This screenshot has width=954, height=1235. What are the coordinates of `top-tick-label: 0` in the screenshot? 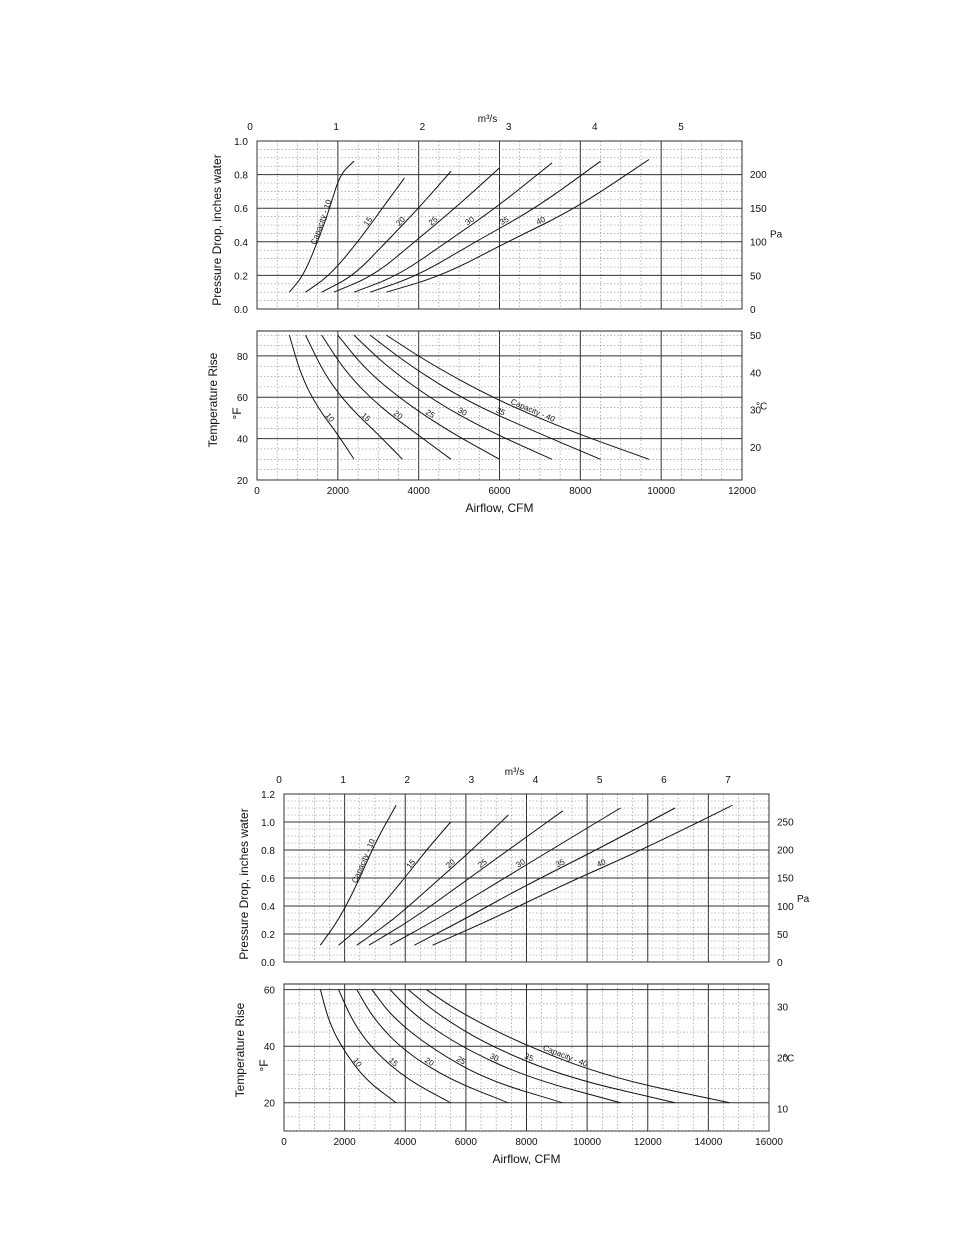 It's located at (279, 780).